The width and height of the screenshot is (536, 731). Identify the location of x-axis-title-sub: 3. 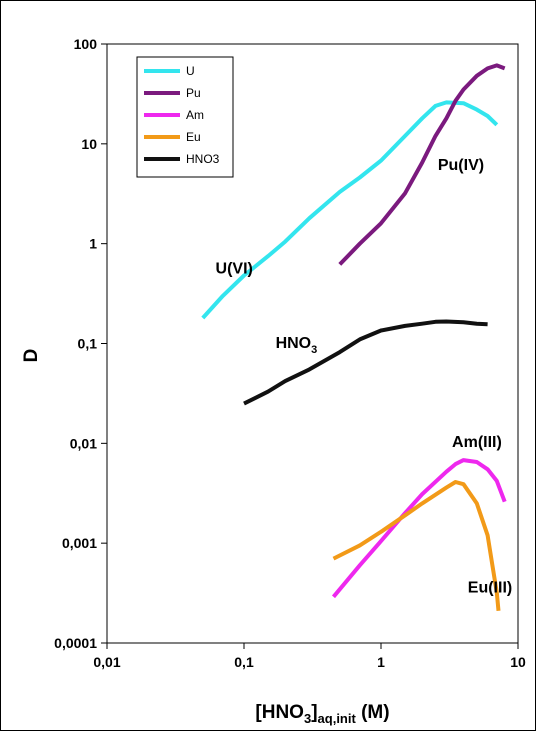
(307, 718).